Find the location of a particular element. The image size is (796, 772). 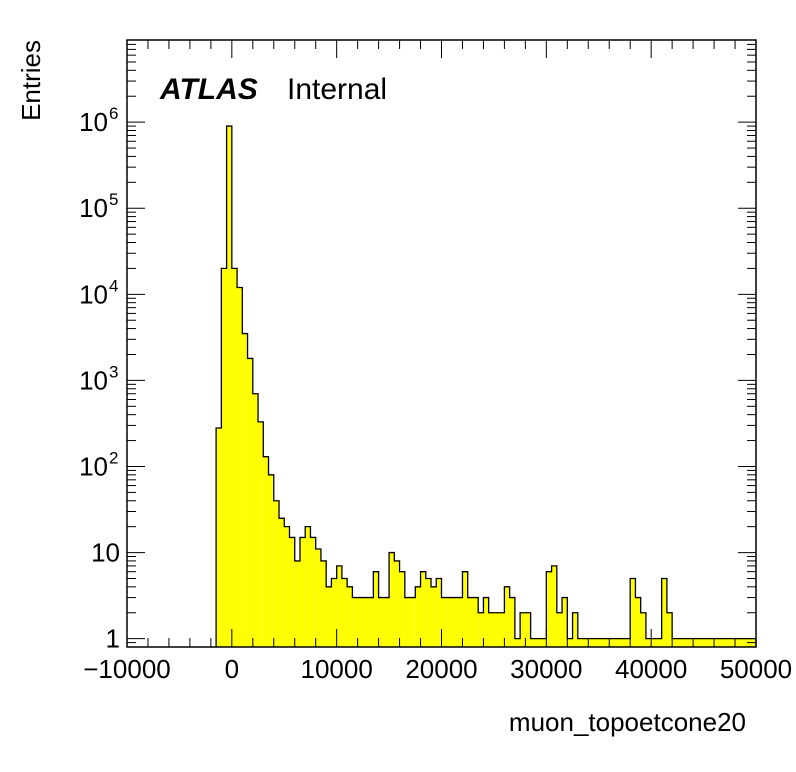

y-axis-title: Entries is located at coordinates (31, 80).